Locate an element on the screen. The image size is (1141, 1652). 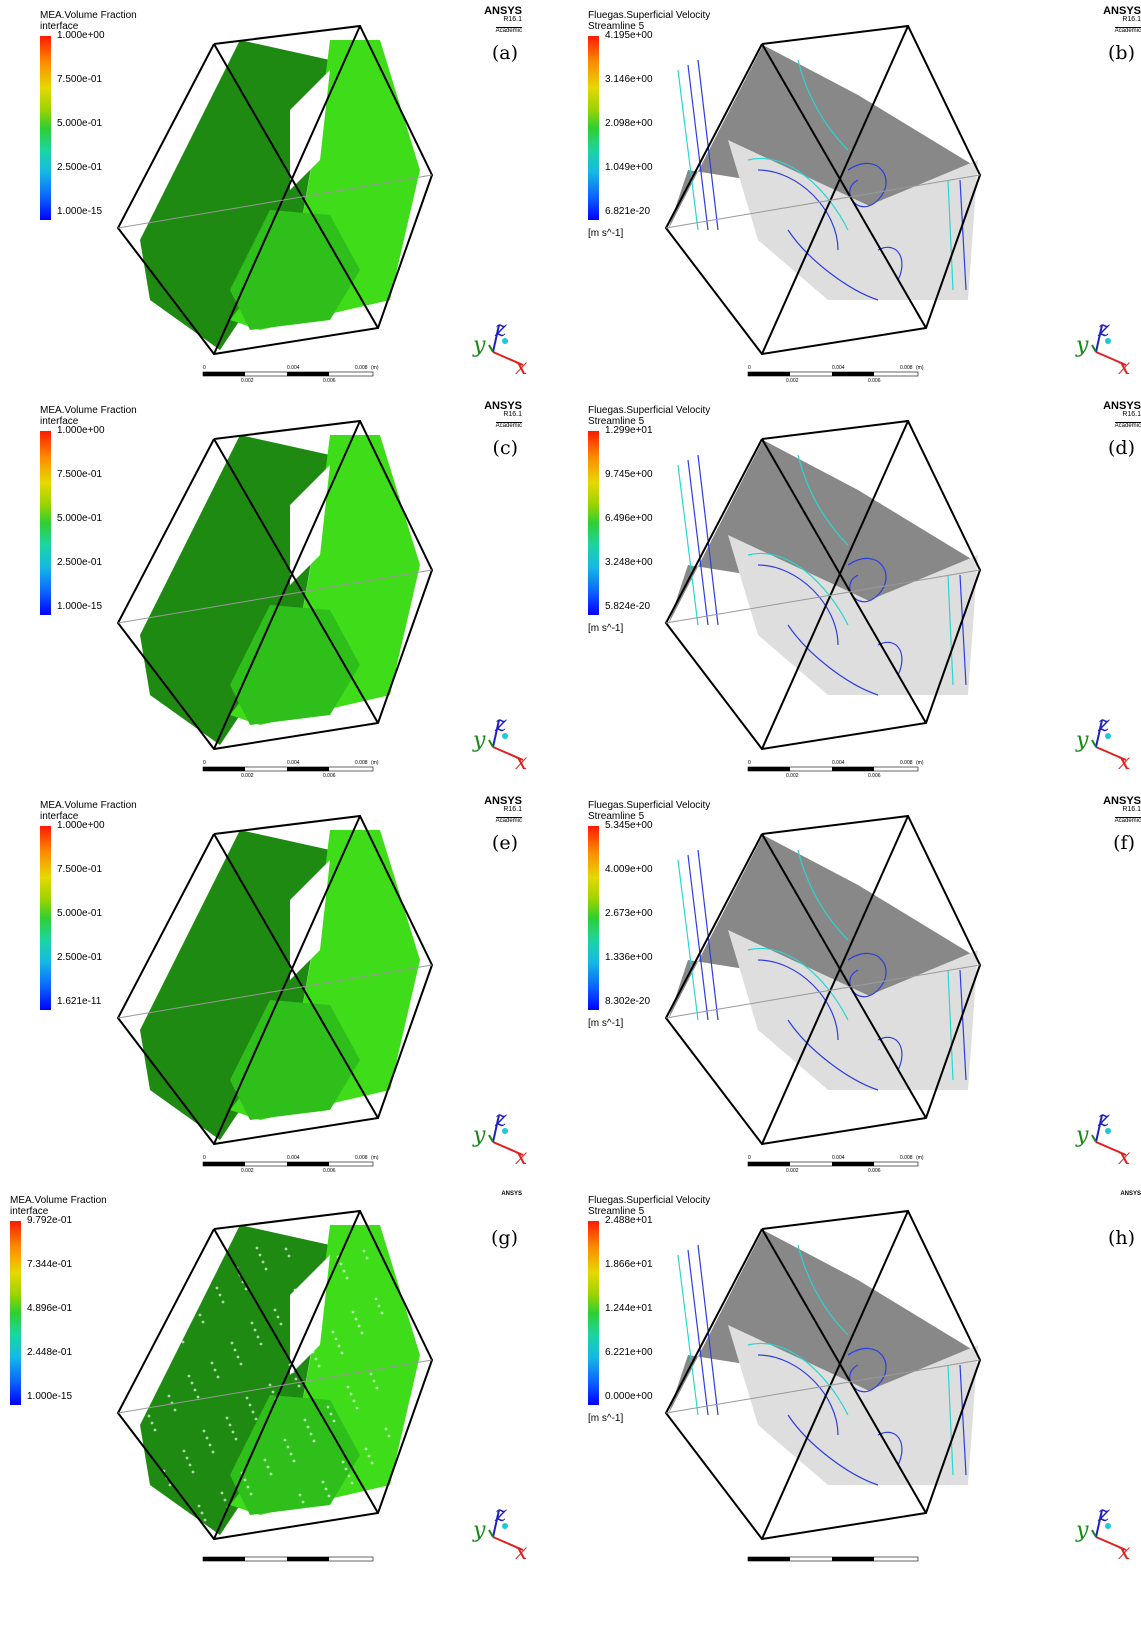
color-bar-tick-label: 3.248e+00 is located at coordinates (629, 562).